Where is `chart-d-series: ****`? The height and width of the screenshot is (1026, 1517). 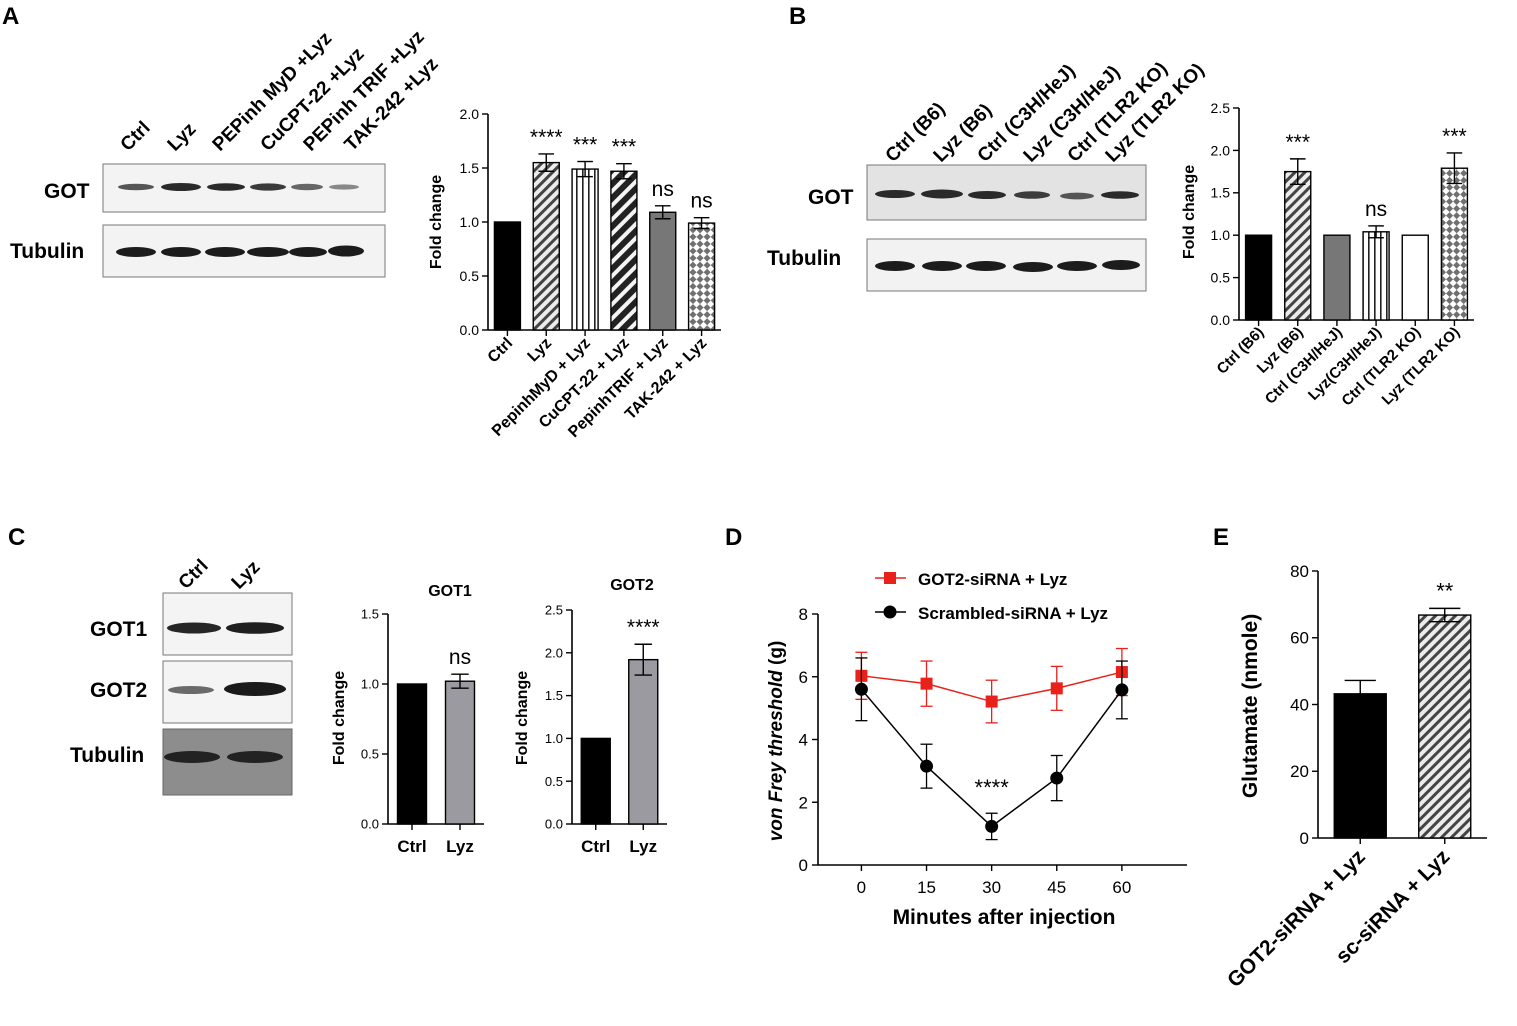
chart-d-series: **** is located at coordinates (991, 744).